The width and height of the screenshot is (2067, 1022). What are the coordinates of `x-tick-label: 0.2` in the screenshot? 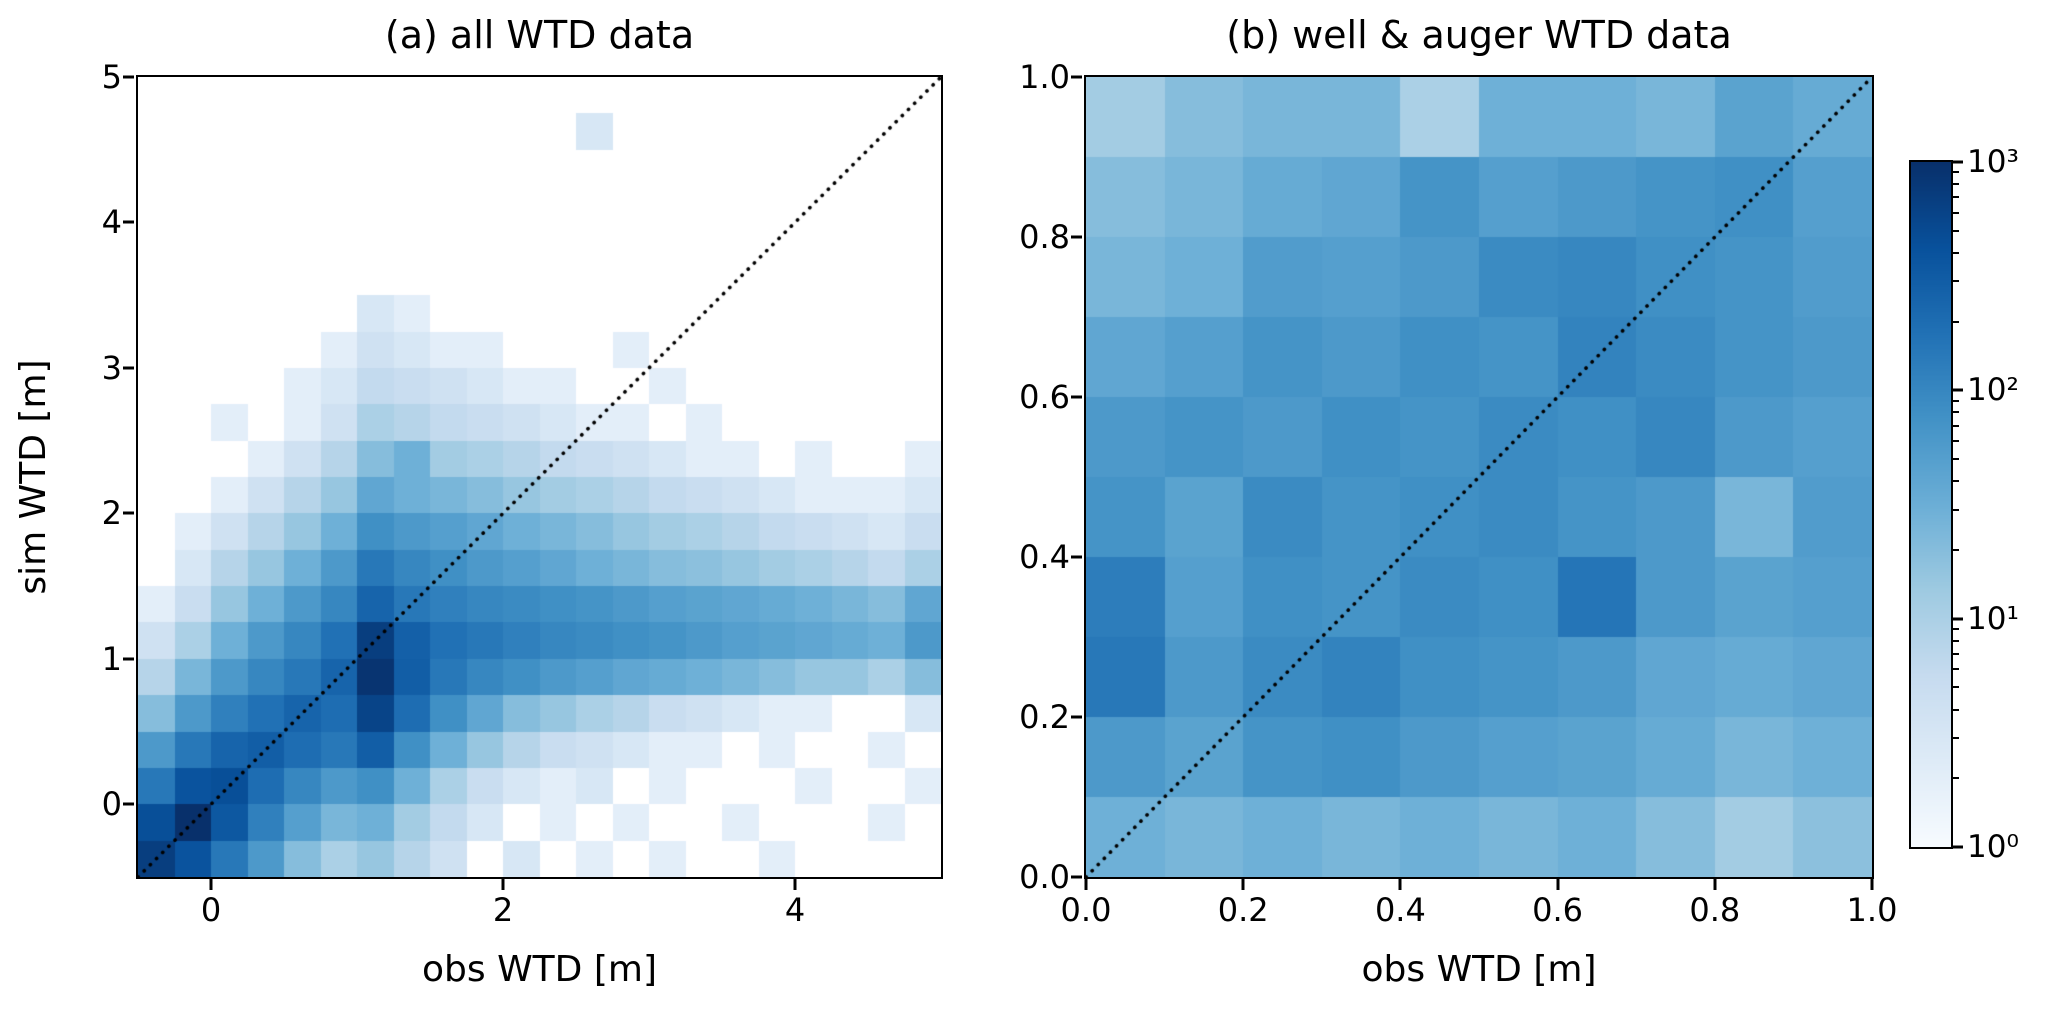 It's located at (1243, 910).